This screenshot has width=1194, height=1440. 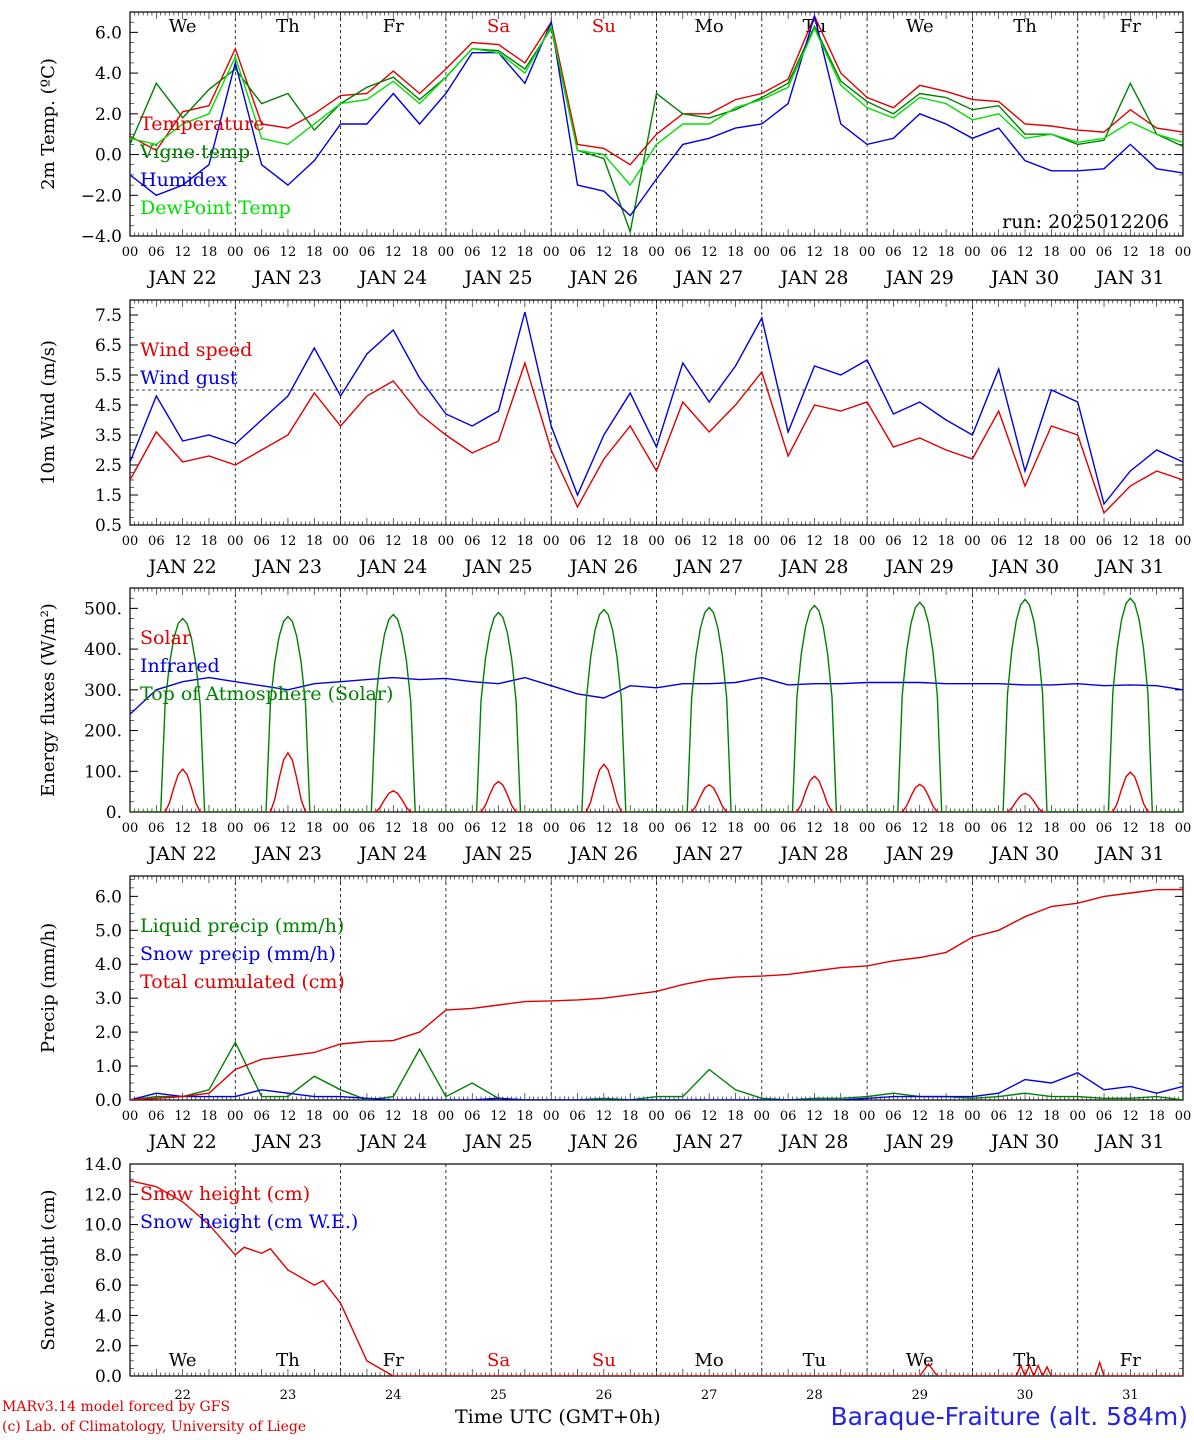 I want to click on panel4-y-tick-label: 3.0, so click(x=108, y=999).